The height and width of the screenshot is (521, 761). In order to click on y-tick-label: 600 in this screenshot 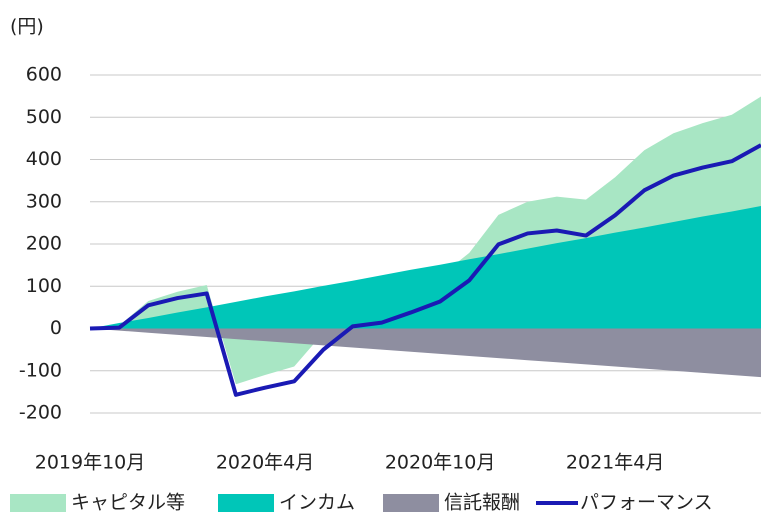, I will do `click(44, 75)`.